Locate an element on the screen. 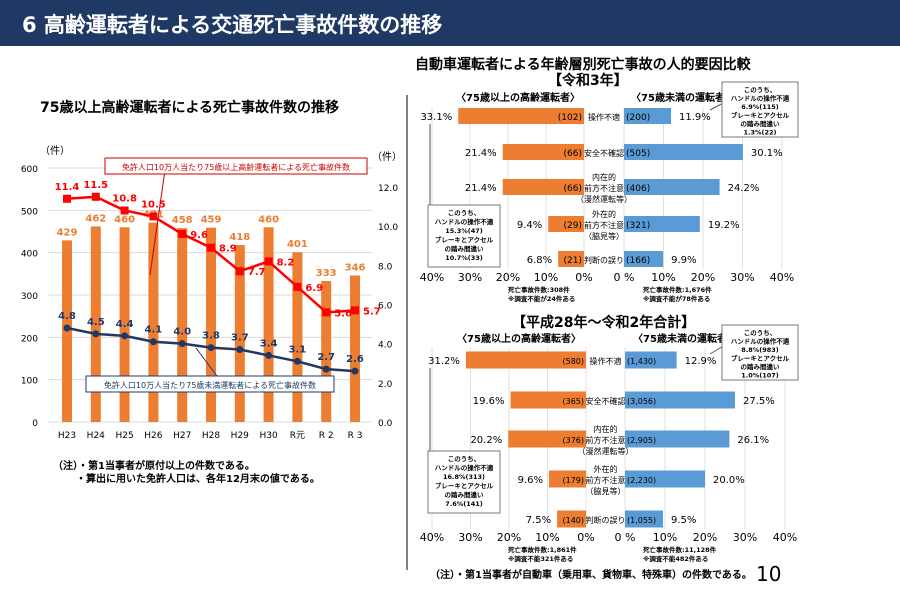 This screenshot has height=600, width=900. data-label: 2.6 is located at coordinates (355, 359).